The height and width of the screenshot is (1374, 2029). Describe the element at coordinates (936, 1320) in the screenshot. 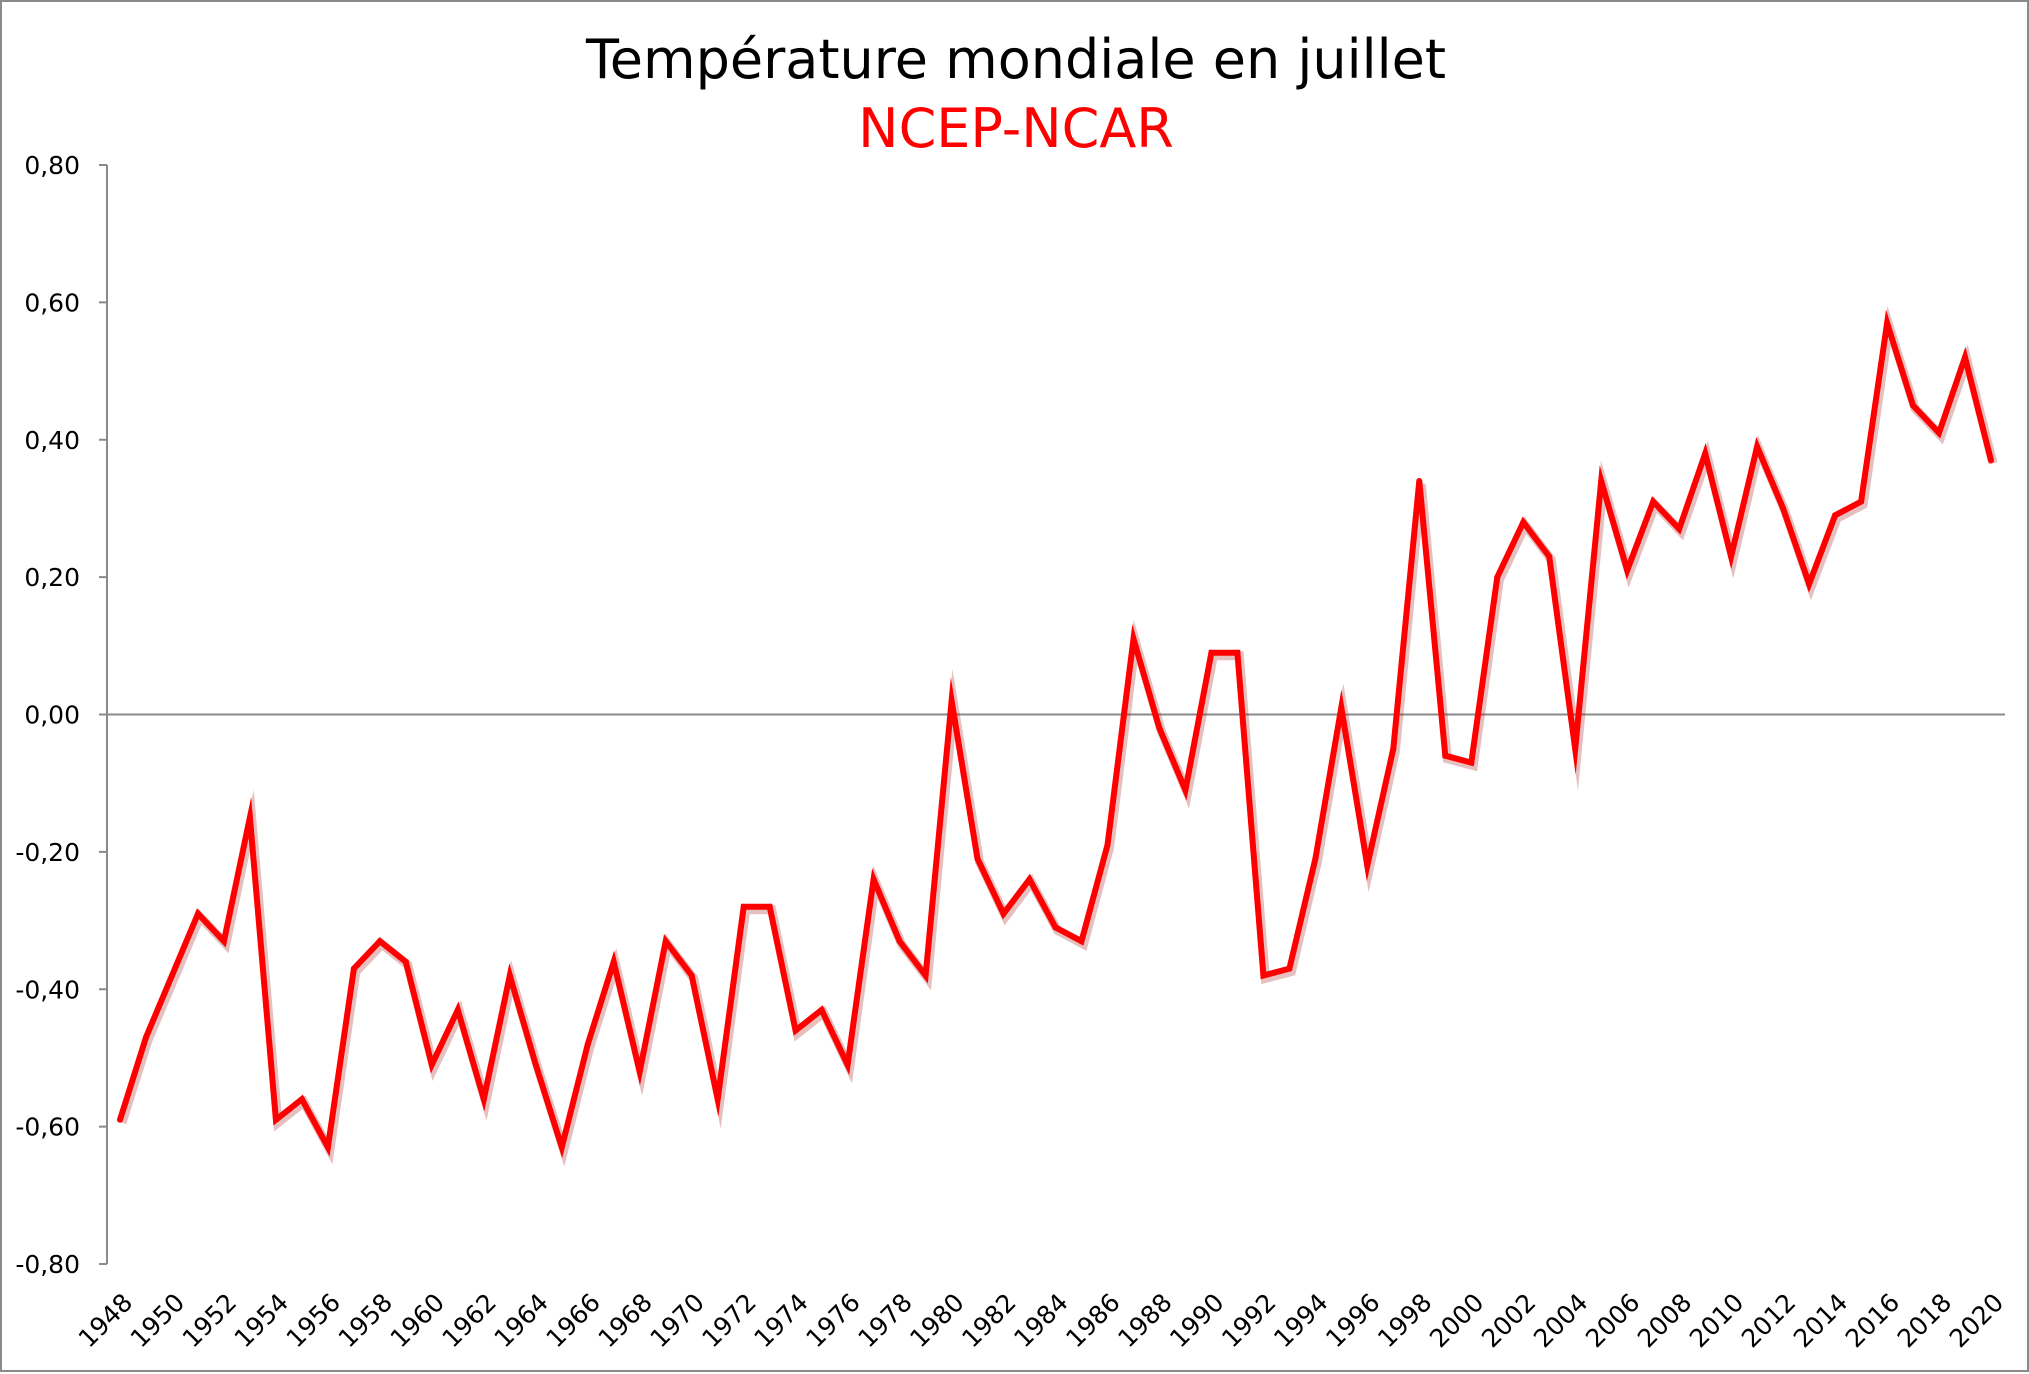

I see `x-tick-label: 1980` at that location.